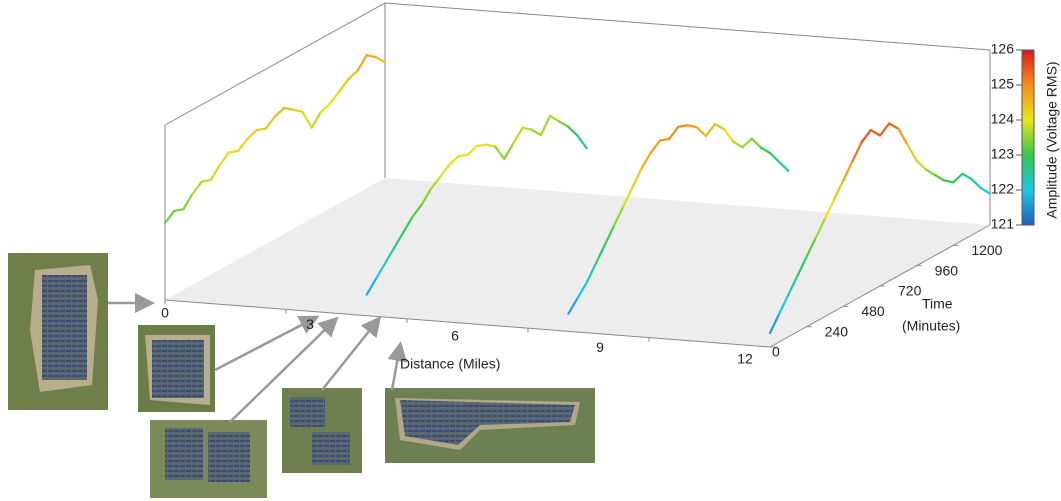  Describe the element at coordinates (1003, 49) in the screenshot. I see `z-tick-label: 126` at that location.